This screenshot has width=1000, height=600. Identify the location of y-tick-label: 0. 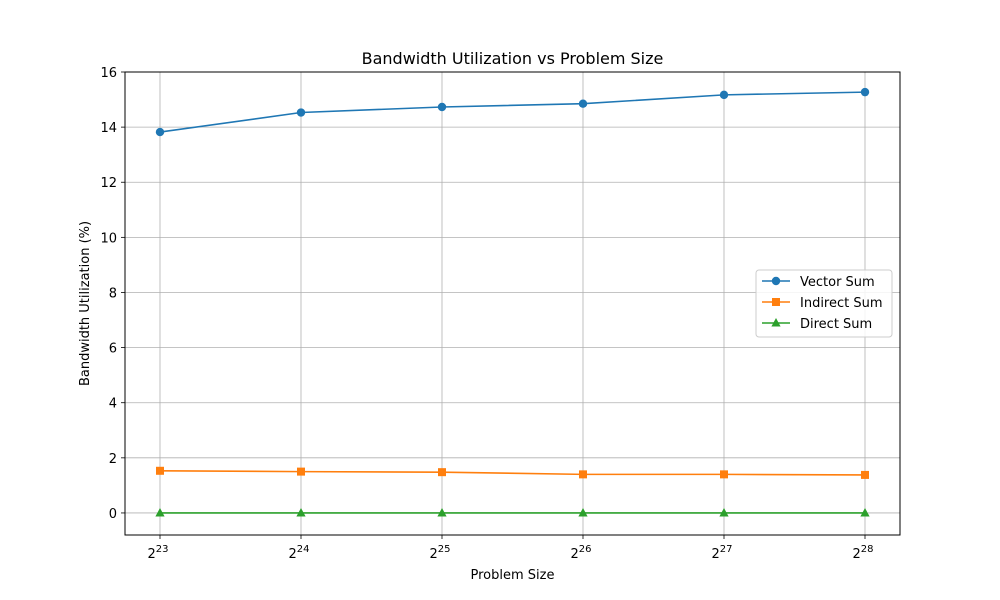
(113, 514).